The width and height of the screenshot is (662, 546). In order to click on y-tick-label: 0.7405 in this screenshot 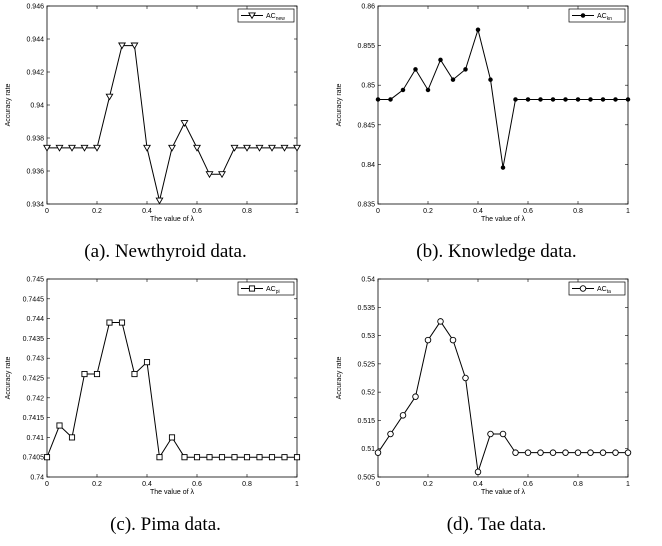, I will do `click(34, 458)`.